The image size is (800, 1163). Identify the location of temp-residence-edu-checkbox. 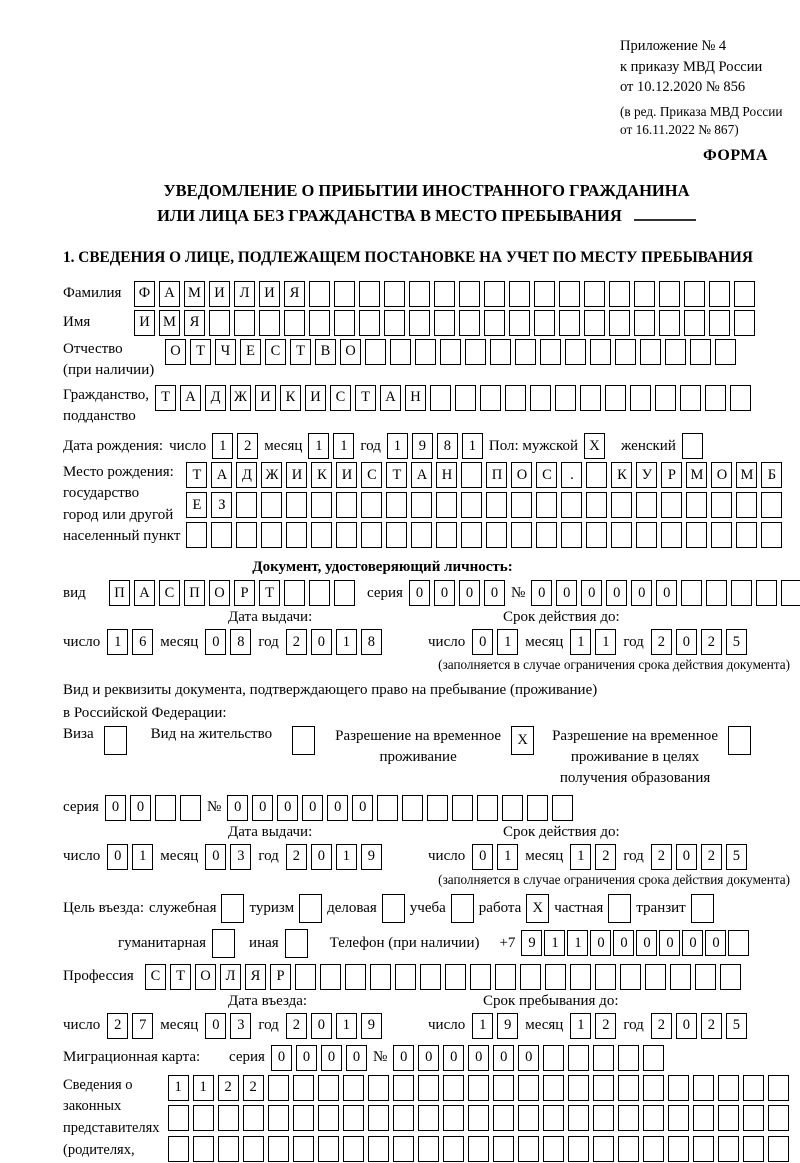
(740, 740).